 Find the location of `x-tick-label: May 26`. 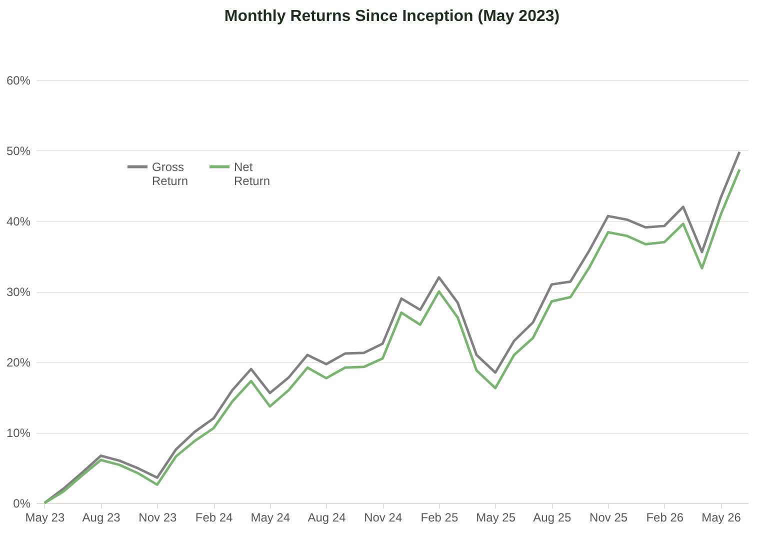

x-tick-label: May 26 is located at coordinates (722, 517).